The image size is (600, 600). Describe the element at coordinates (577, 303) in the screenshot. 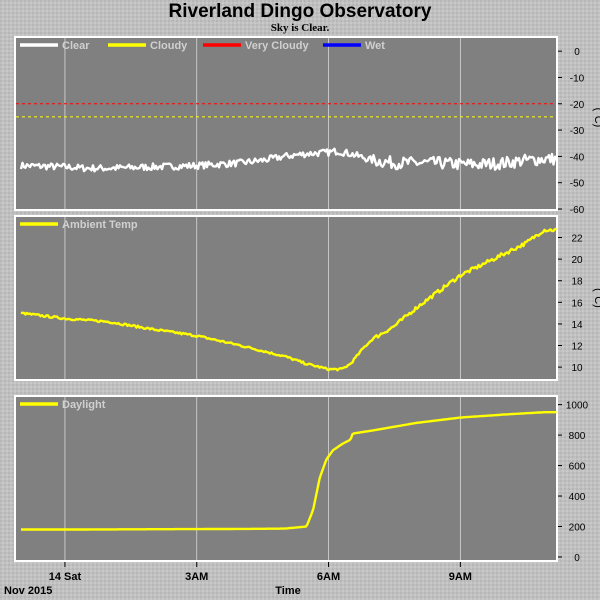

I see `y-tick-label: 16` at that location.